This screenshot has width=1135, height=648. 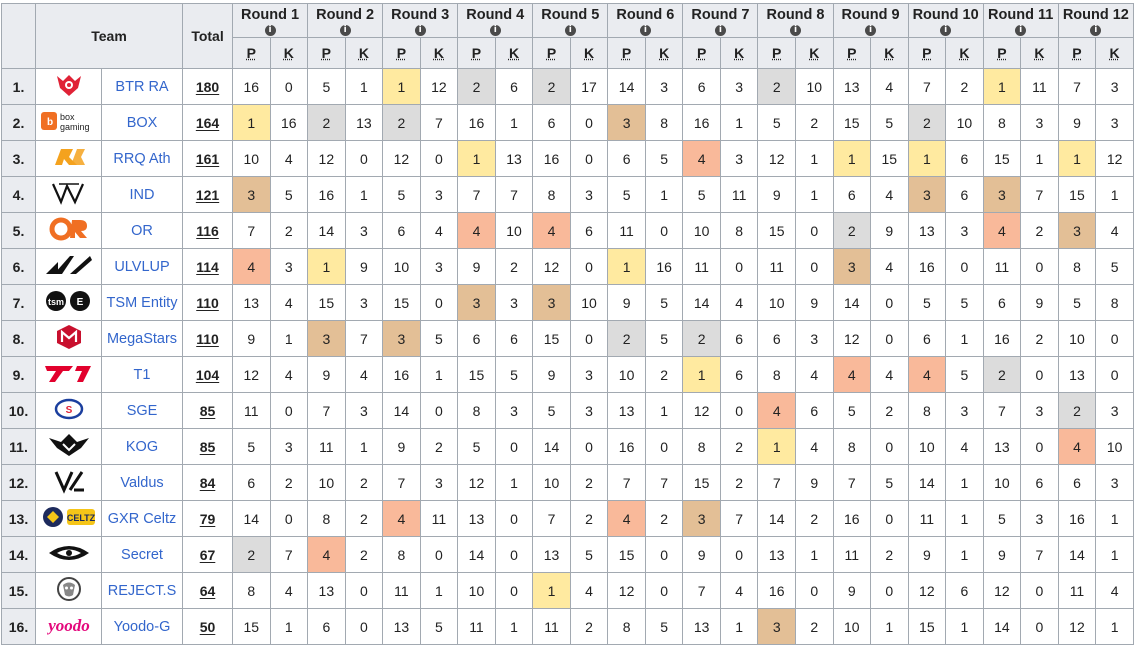 What do you see at coordinates (776, 86) in the screenshot?
I see `placement-cell: 2` at bounding box center [776, 86].